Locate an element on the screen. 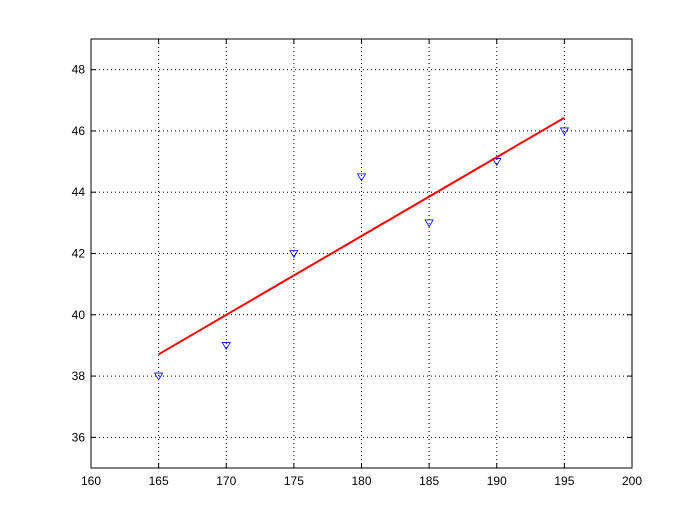 The width and height of the screenshot is (700, 525). x-tick-label: 180 is located at coordinates (361, 481).